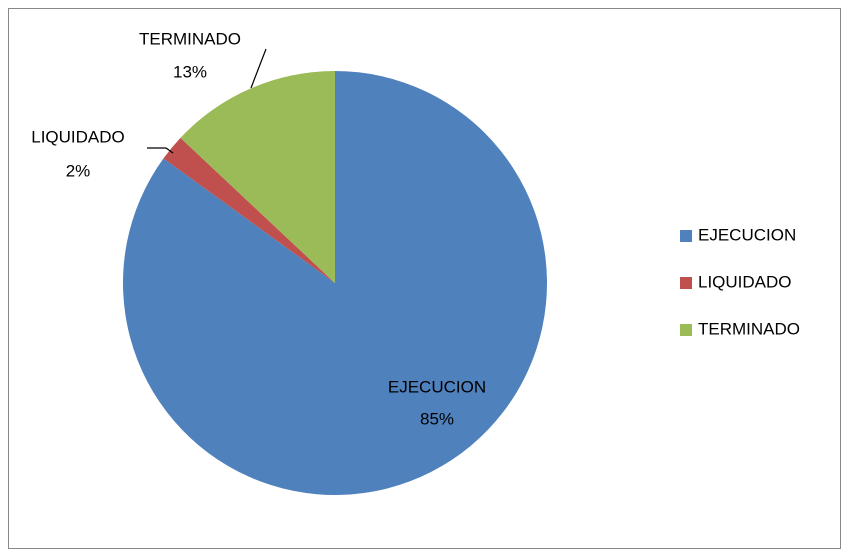 Image resolution: width=849 pixels, height=558 pixels. Describe the element at coordinates (190, 38) in the screenshot. I see `data-label-category: TERMINADO` at that location.